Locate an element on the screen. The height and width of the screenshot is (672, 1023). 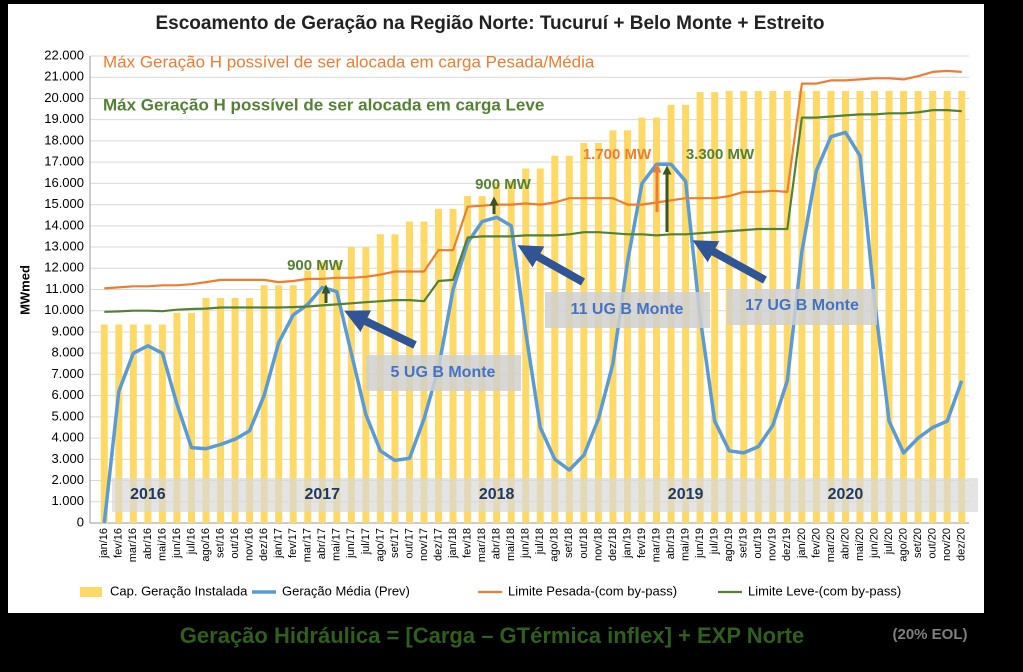
label-box is located at coordinates (802, 307).